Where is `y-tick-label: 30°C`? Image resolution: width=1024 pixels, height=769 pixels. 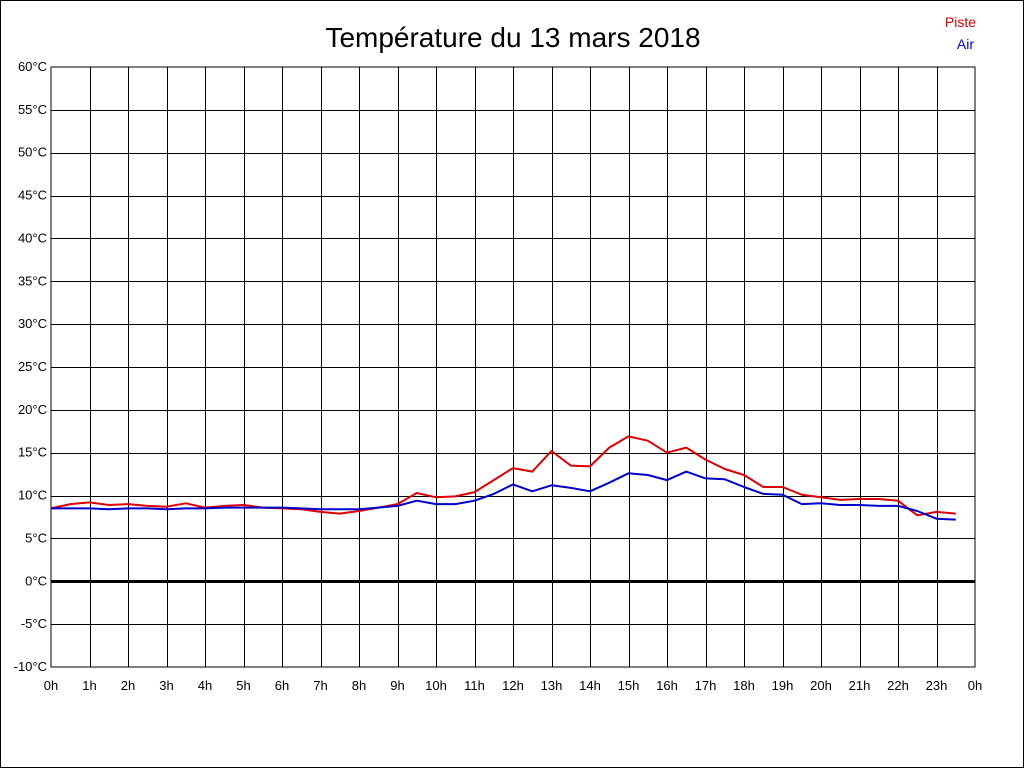
y-tick-label: 30°C is located at coordinates (32, 323).